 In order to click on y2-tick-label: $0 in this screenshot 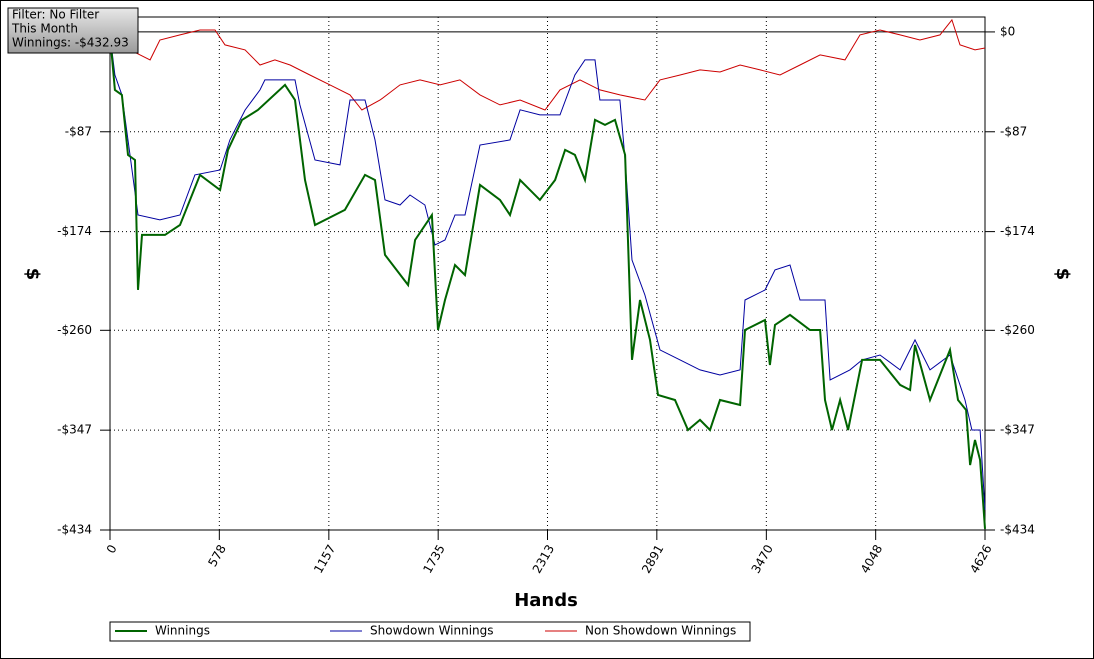, I will do `click(1007, 31)`.